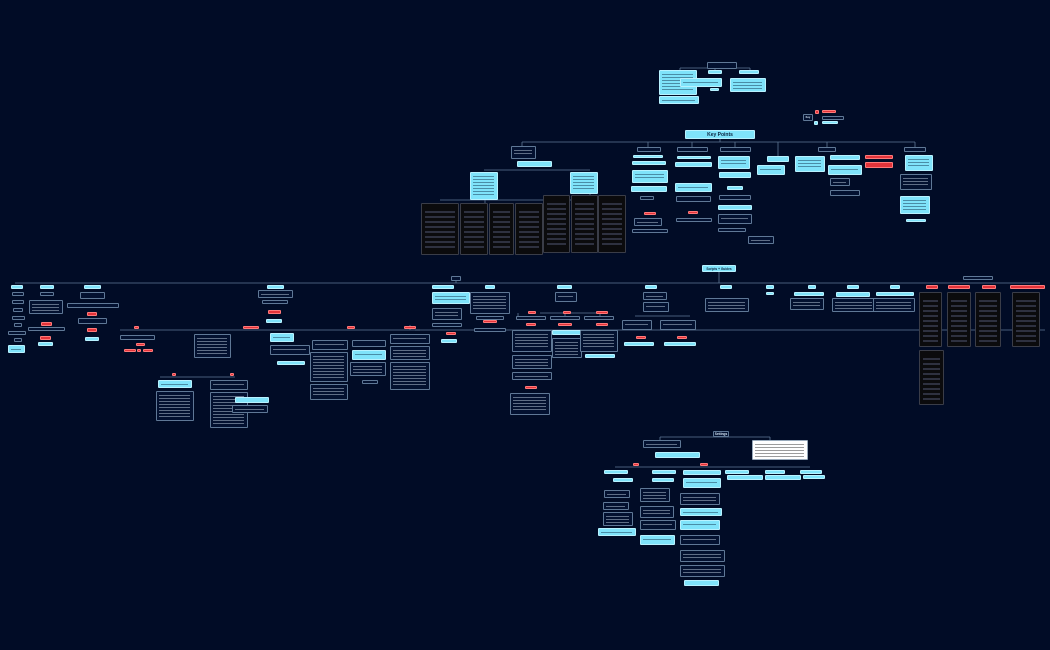 This screenshot has width=1050, height=650. Describe the element at coordinates (719, 268) in the screenshot. I see `scripts-guides-node: Scripts + Guides` at that location.